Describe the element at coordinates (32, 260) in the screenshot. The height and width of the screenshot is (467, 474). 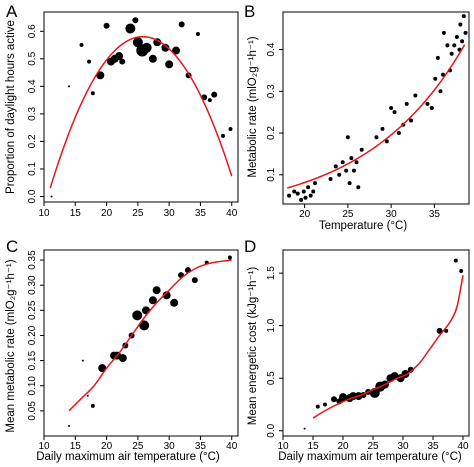
I see `panel-c-ytick-label: 0.35` at that location.